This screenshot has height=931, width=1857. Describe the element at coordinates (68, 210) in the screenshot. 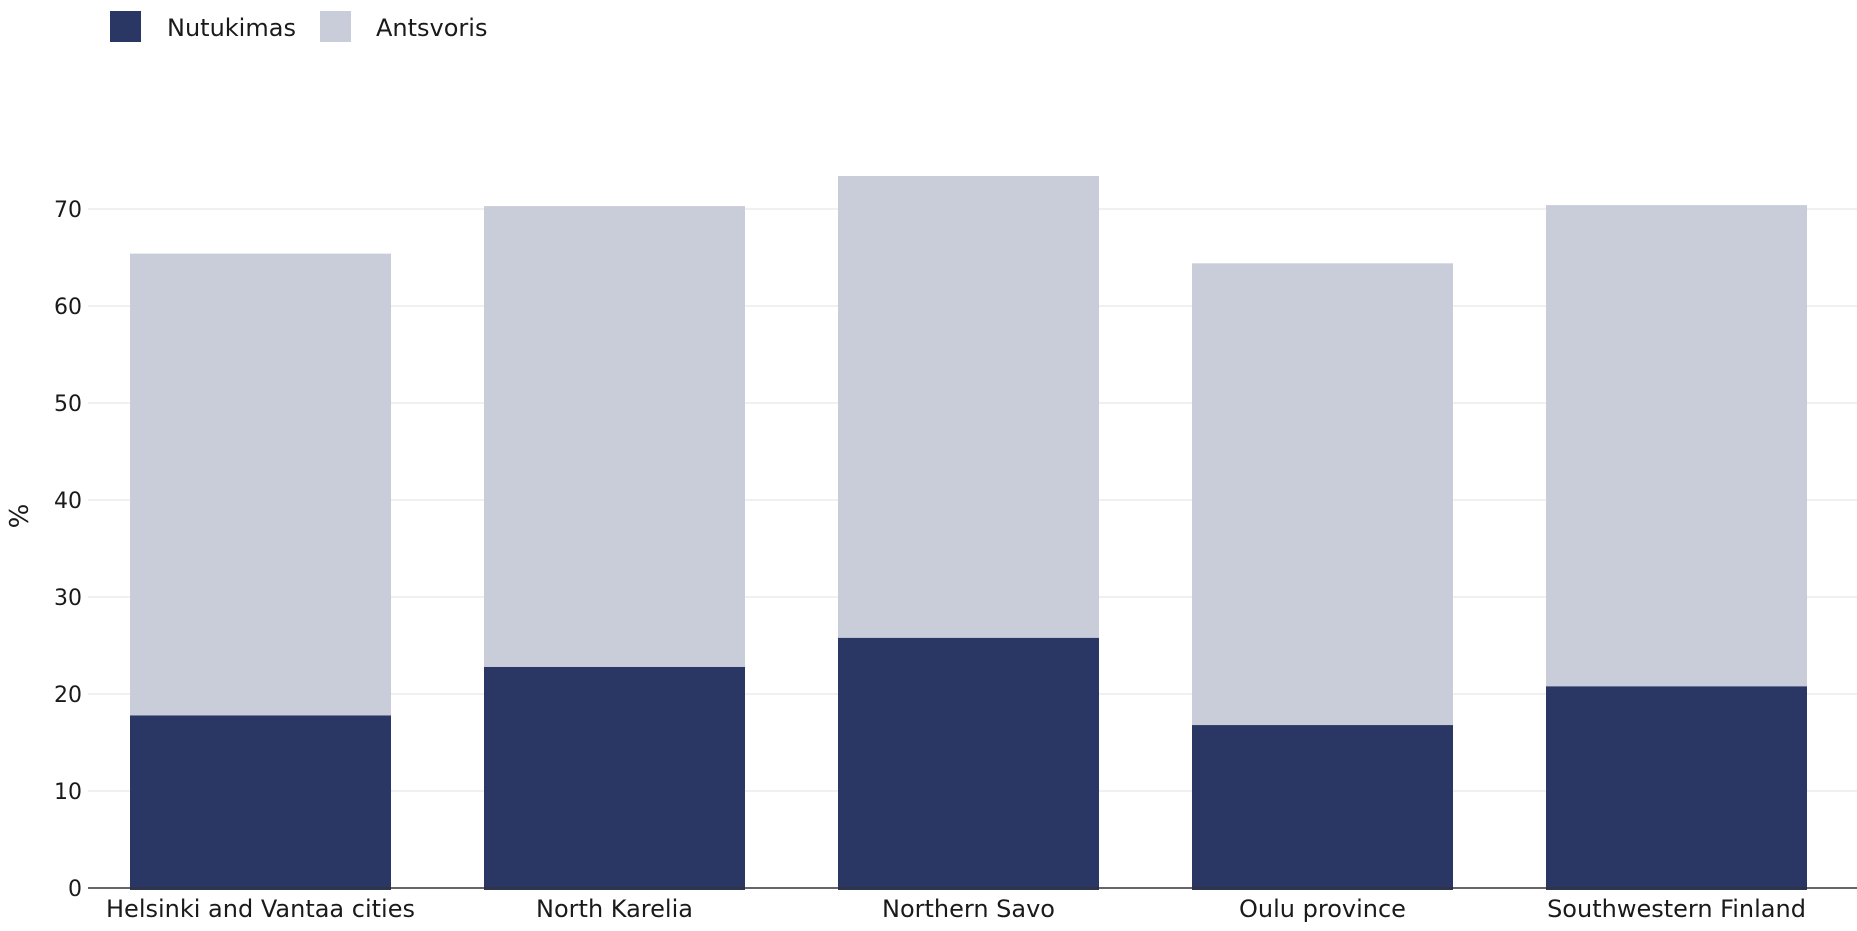

I see `y-tick-label: 70` at that location.